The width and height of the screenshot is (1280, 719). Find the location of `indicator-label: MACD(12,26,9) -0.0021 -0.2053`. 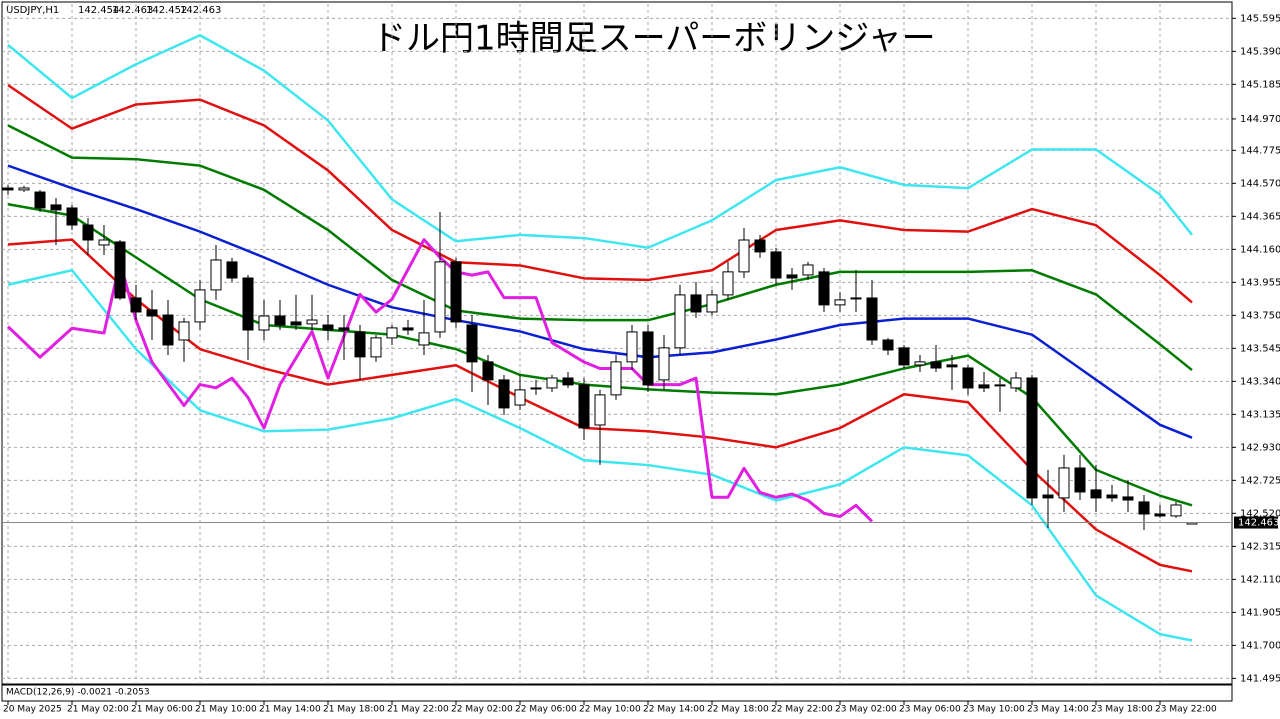

indicator-label: MACD(12,26,9) -0.0021 -0.2053 is located at coordinates (78, 693).